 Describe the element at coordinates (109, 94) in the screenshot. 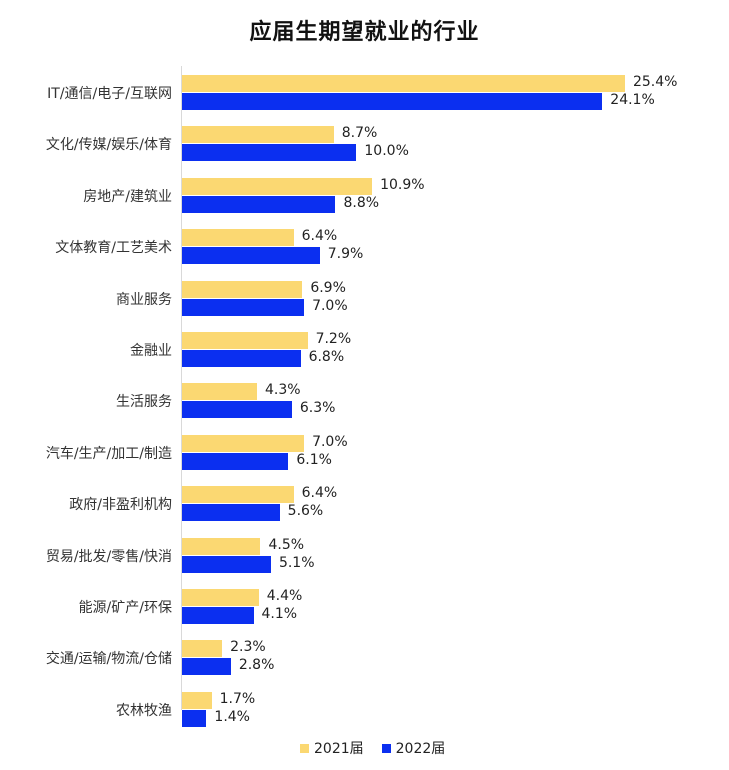

I see `category-label: IT/通信/电子/互联网` at that location.